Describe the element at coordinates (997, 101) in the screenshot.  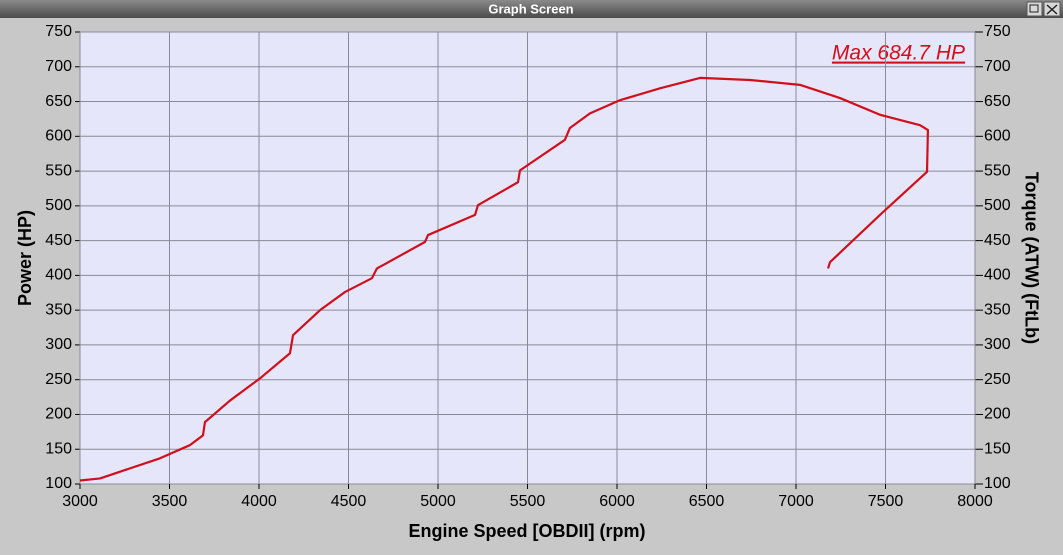
I see `y2-tick-label: 650` at that location.